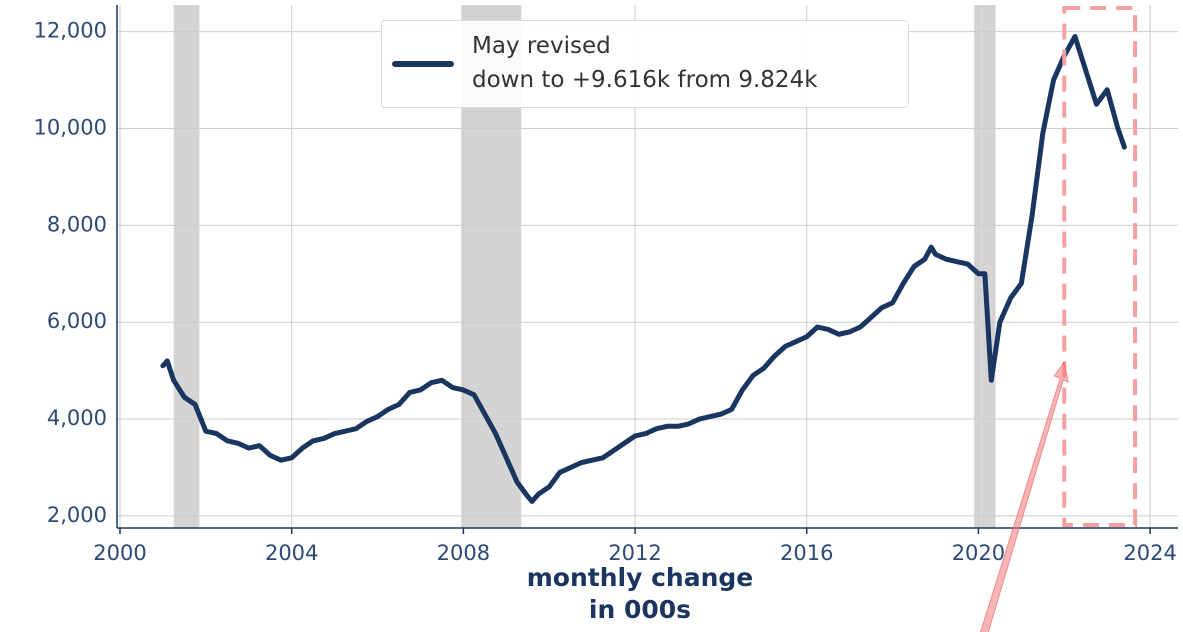 The image size is (1183, 632). What do you see at coordinates (70, 31) in the screenshot?
I see `y-tick-label: 12,000` at bounding box center [70, 31].